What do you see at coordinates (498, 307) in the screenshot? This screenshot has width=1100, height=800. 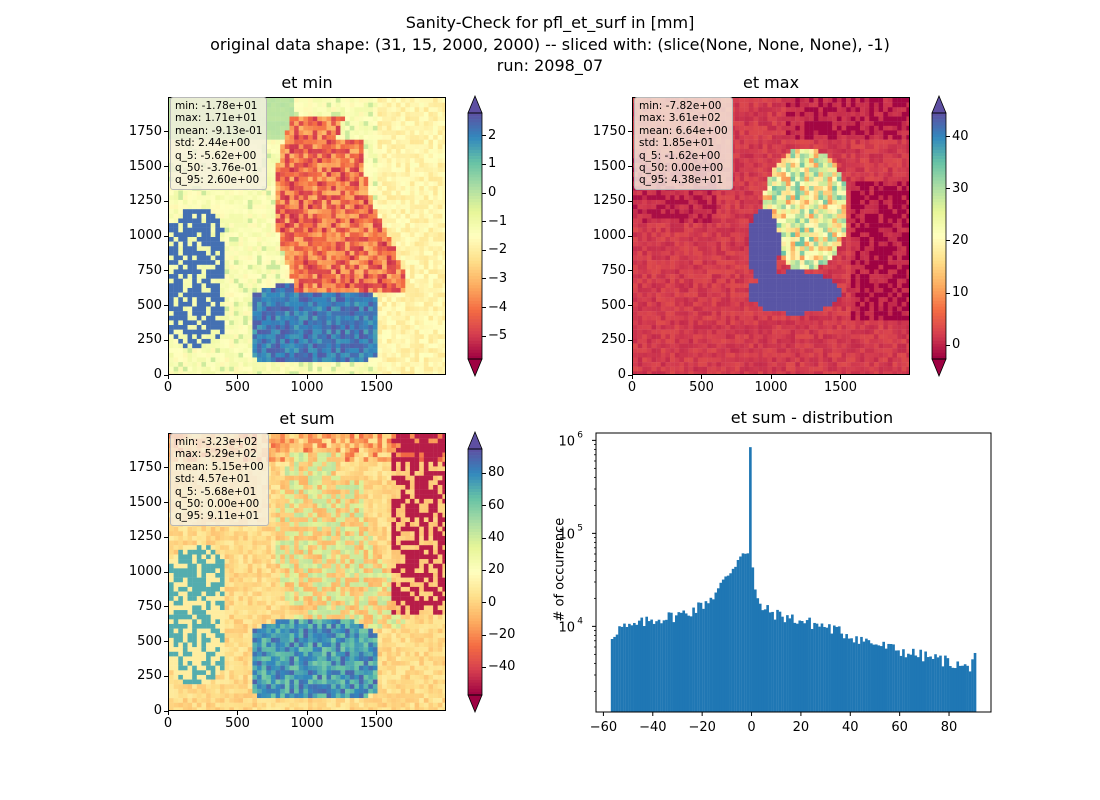 I see `colorbar-tick-label: −4` at bounding box center [498, 307].